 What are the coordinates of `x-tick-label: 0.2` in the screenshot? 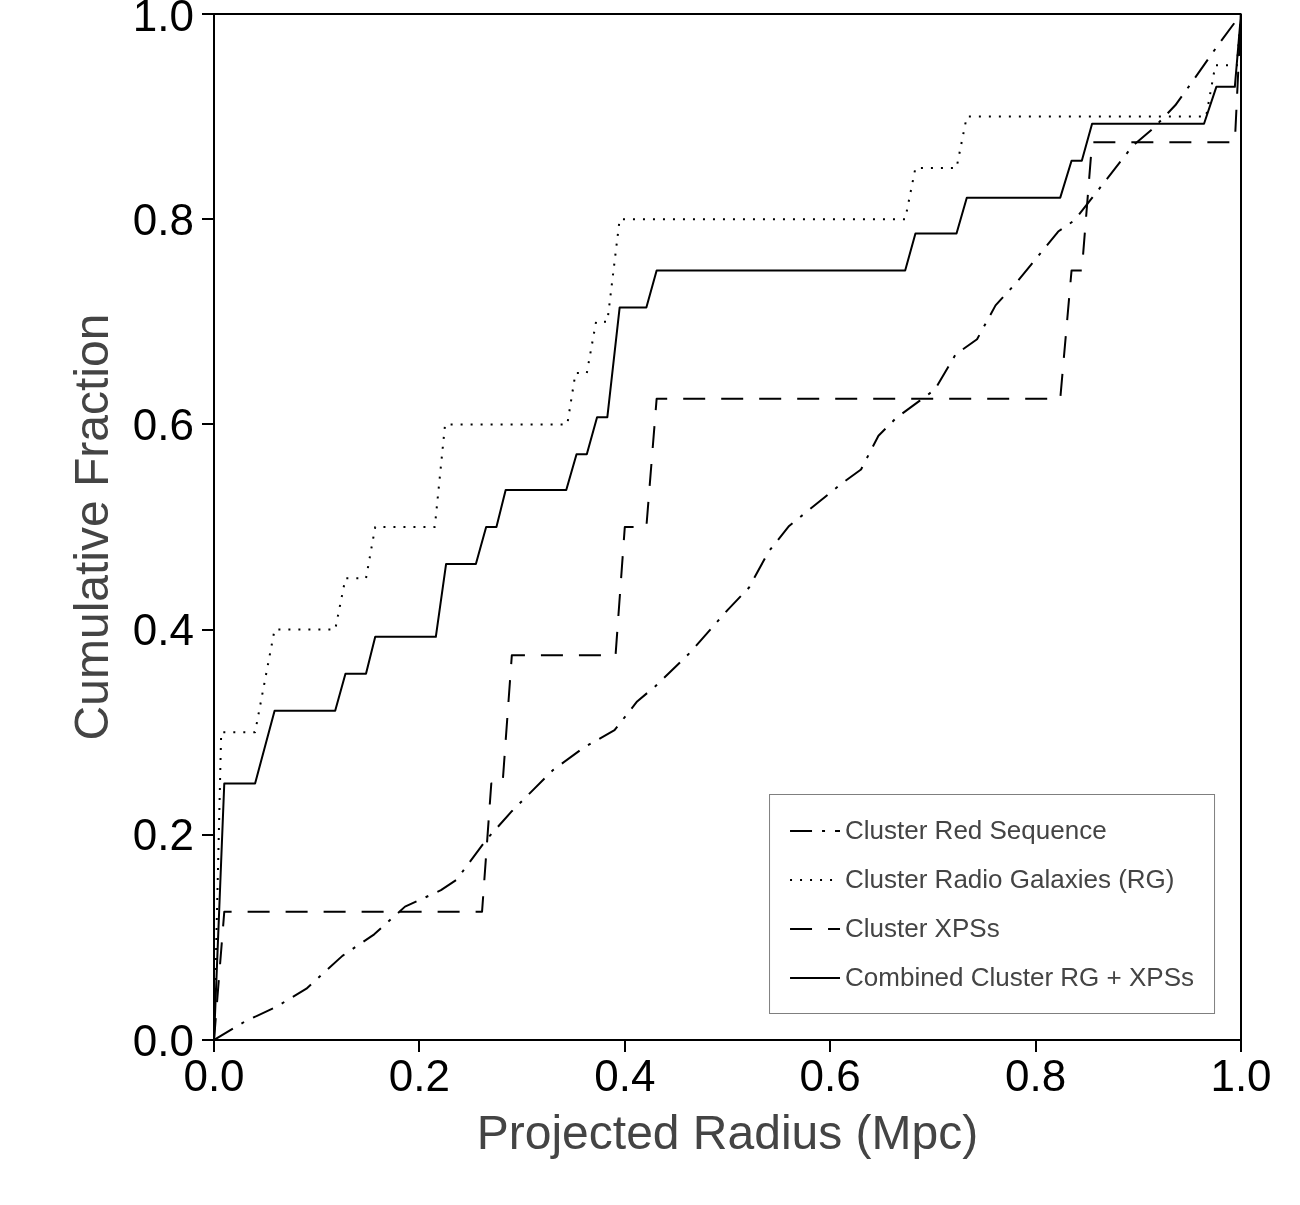 It's located at (419, 1075).